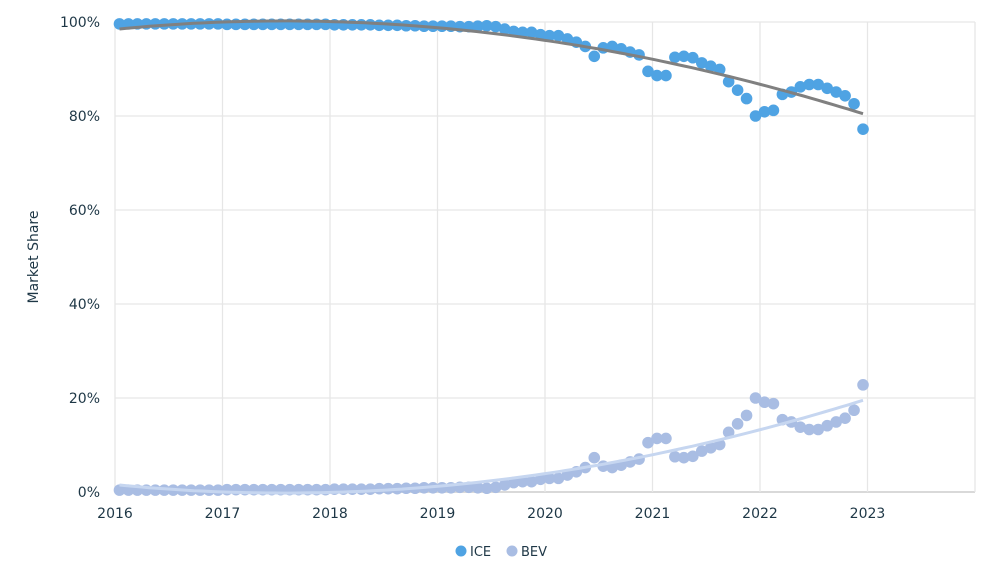 This screenshot has height=584, width=1000. What do you see at coordinates (653, 514) in the screenshot?
I see `x-tick-label: 2021` at bounding box center [653, 514].